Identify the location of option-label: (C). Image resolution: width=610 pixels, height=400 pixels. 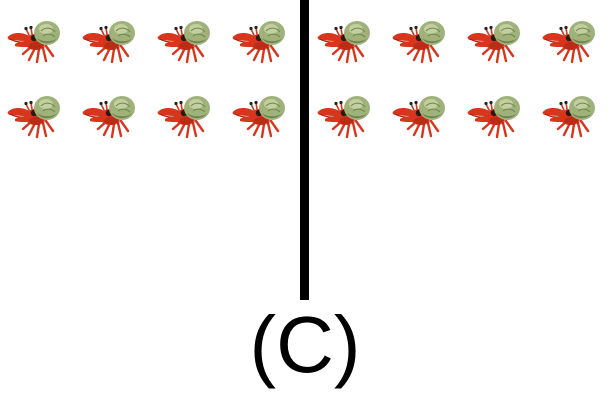
(305, 344).